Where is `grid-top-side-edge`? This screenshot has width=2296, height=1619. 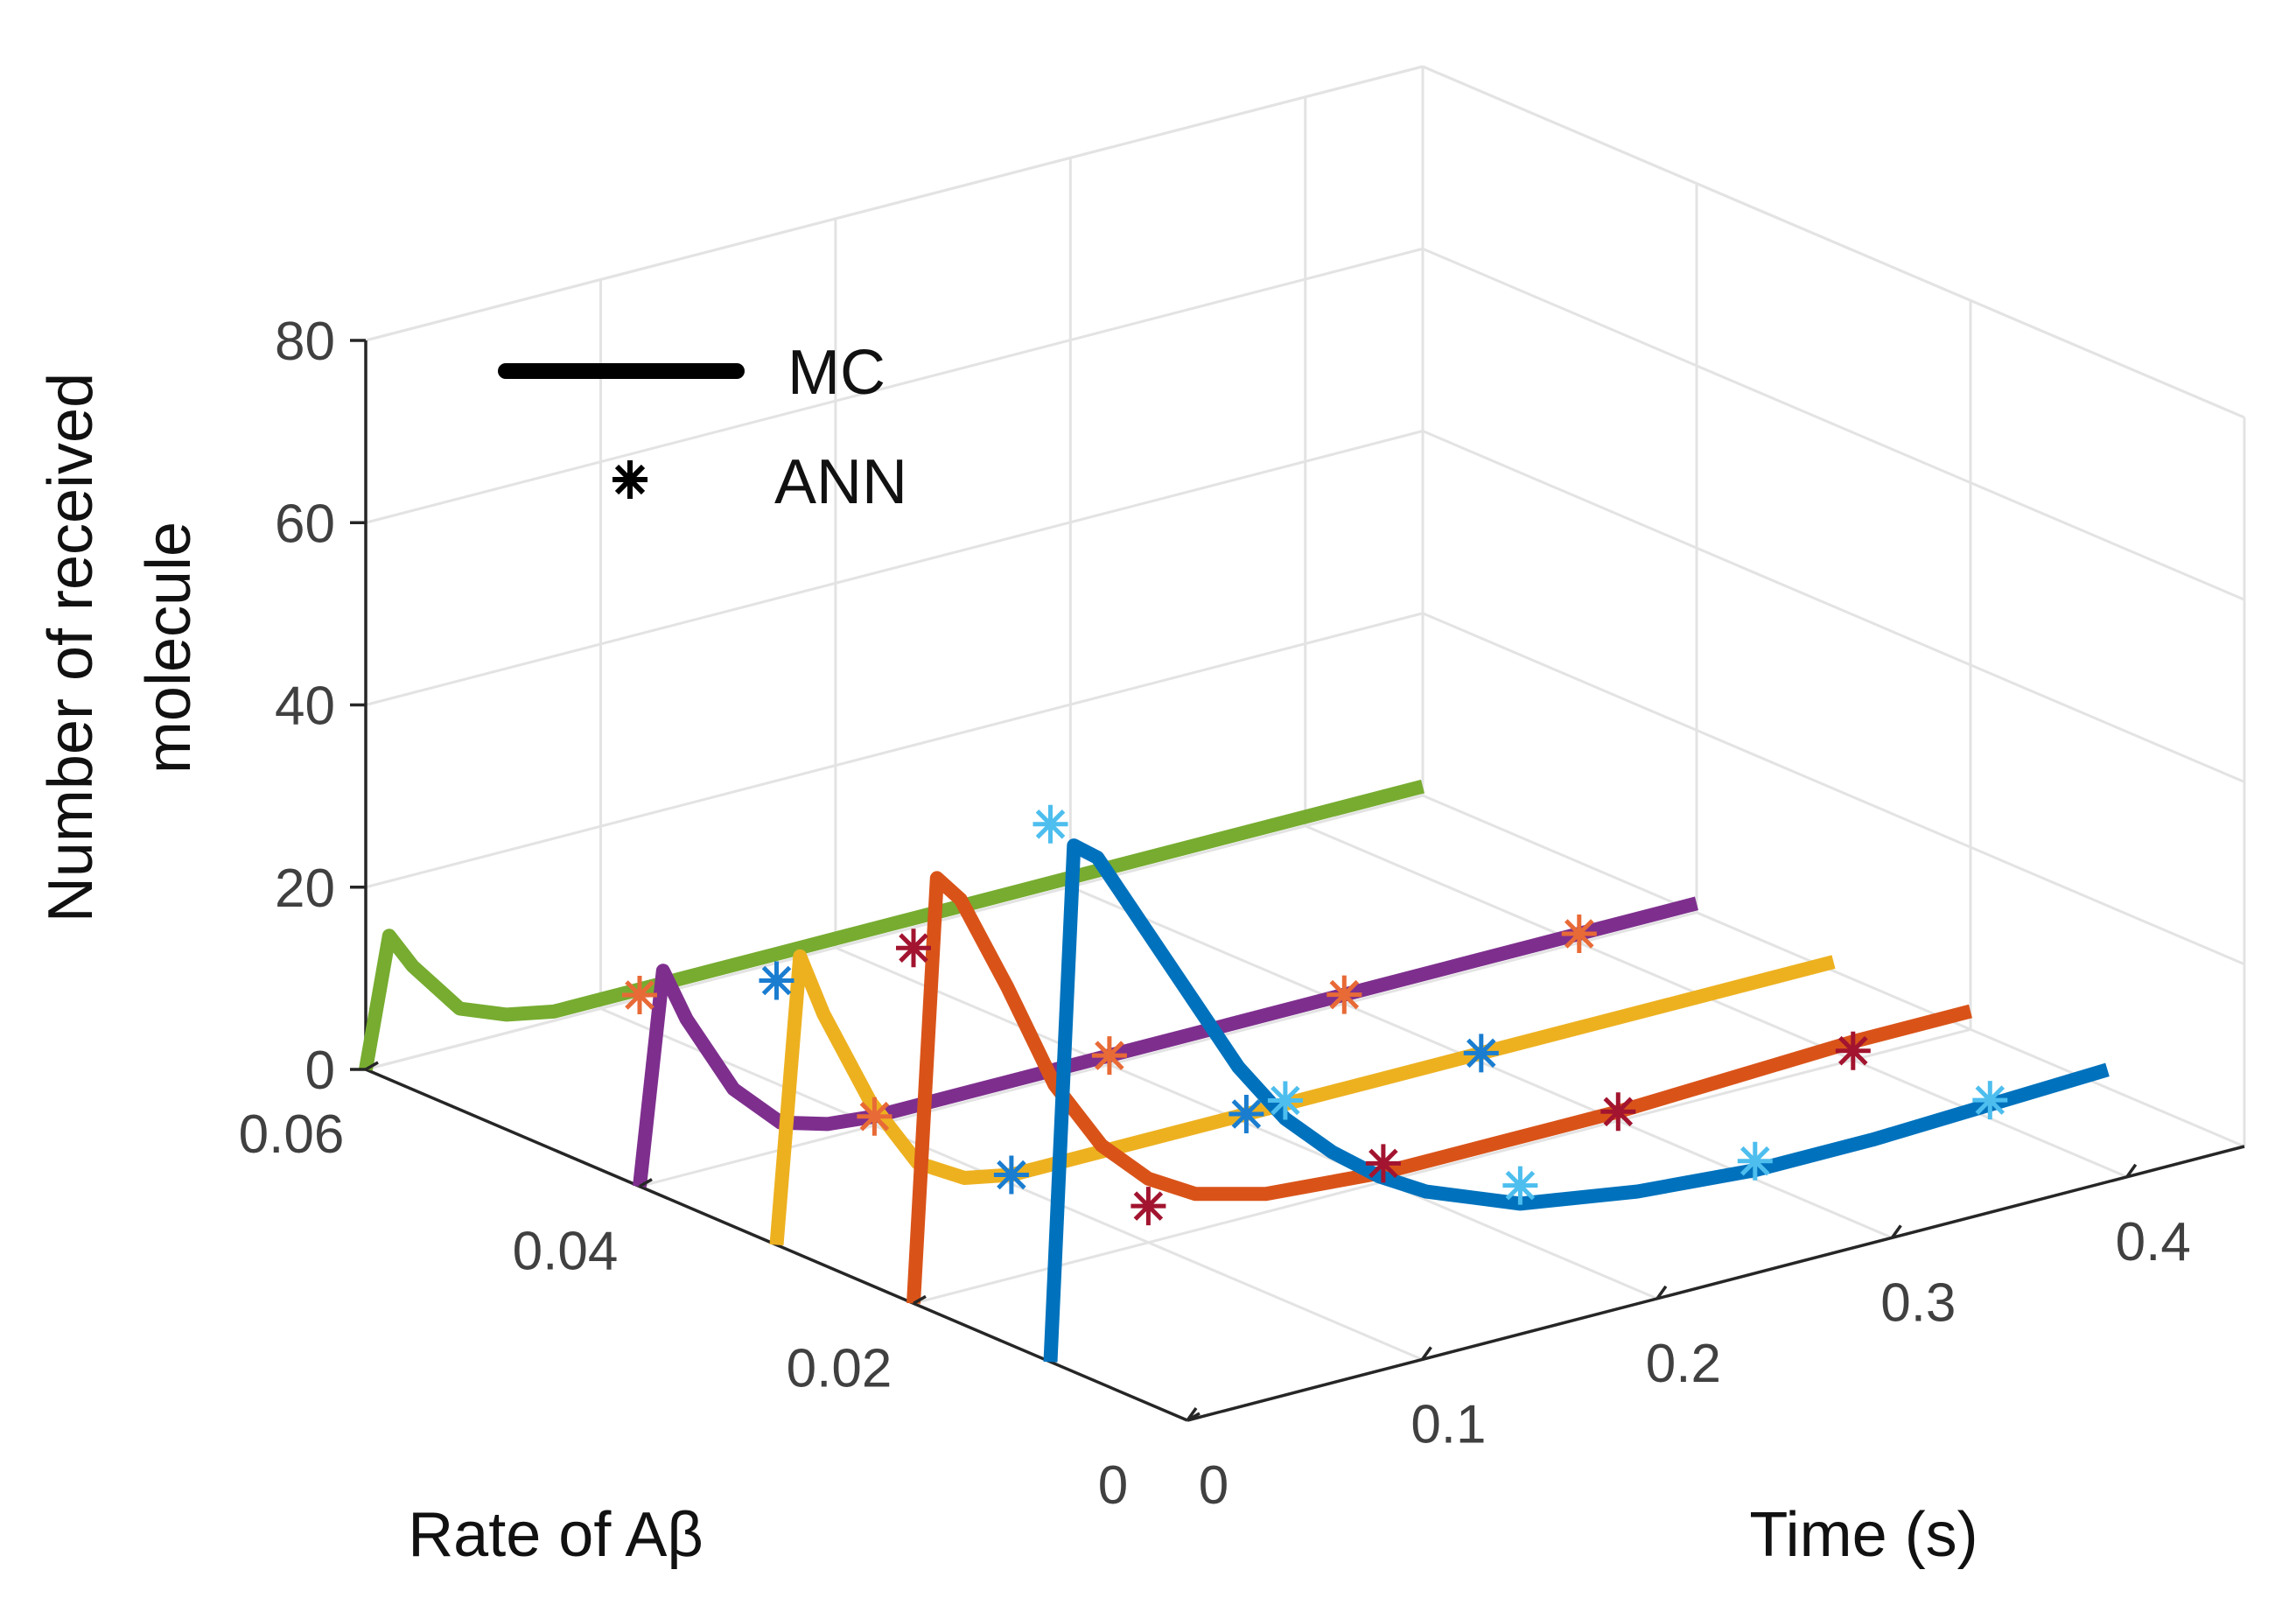 grid-top-side-edge is located at coordinates (1833, 242).